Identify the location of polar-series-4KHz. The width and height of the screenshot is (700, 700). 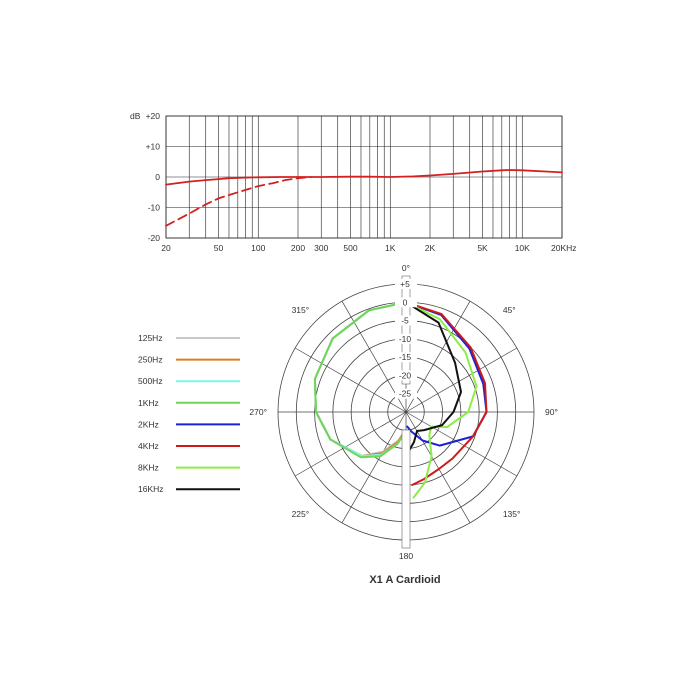
(446, 393).